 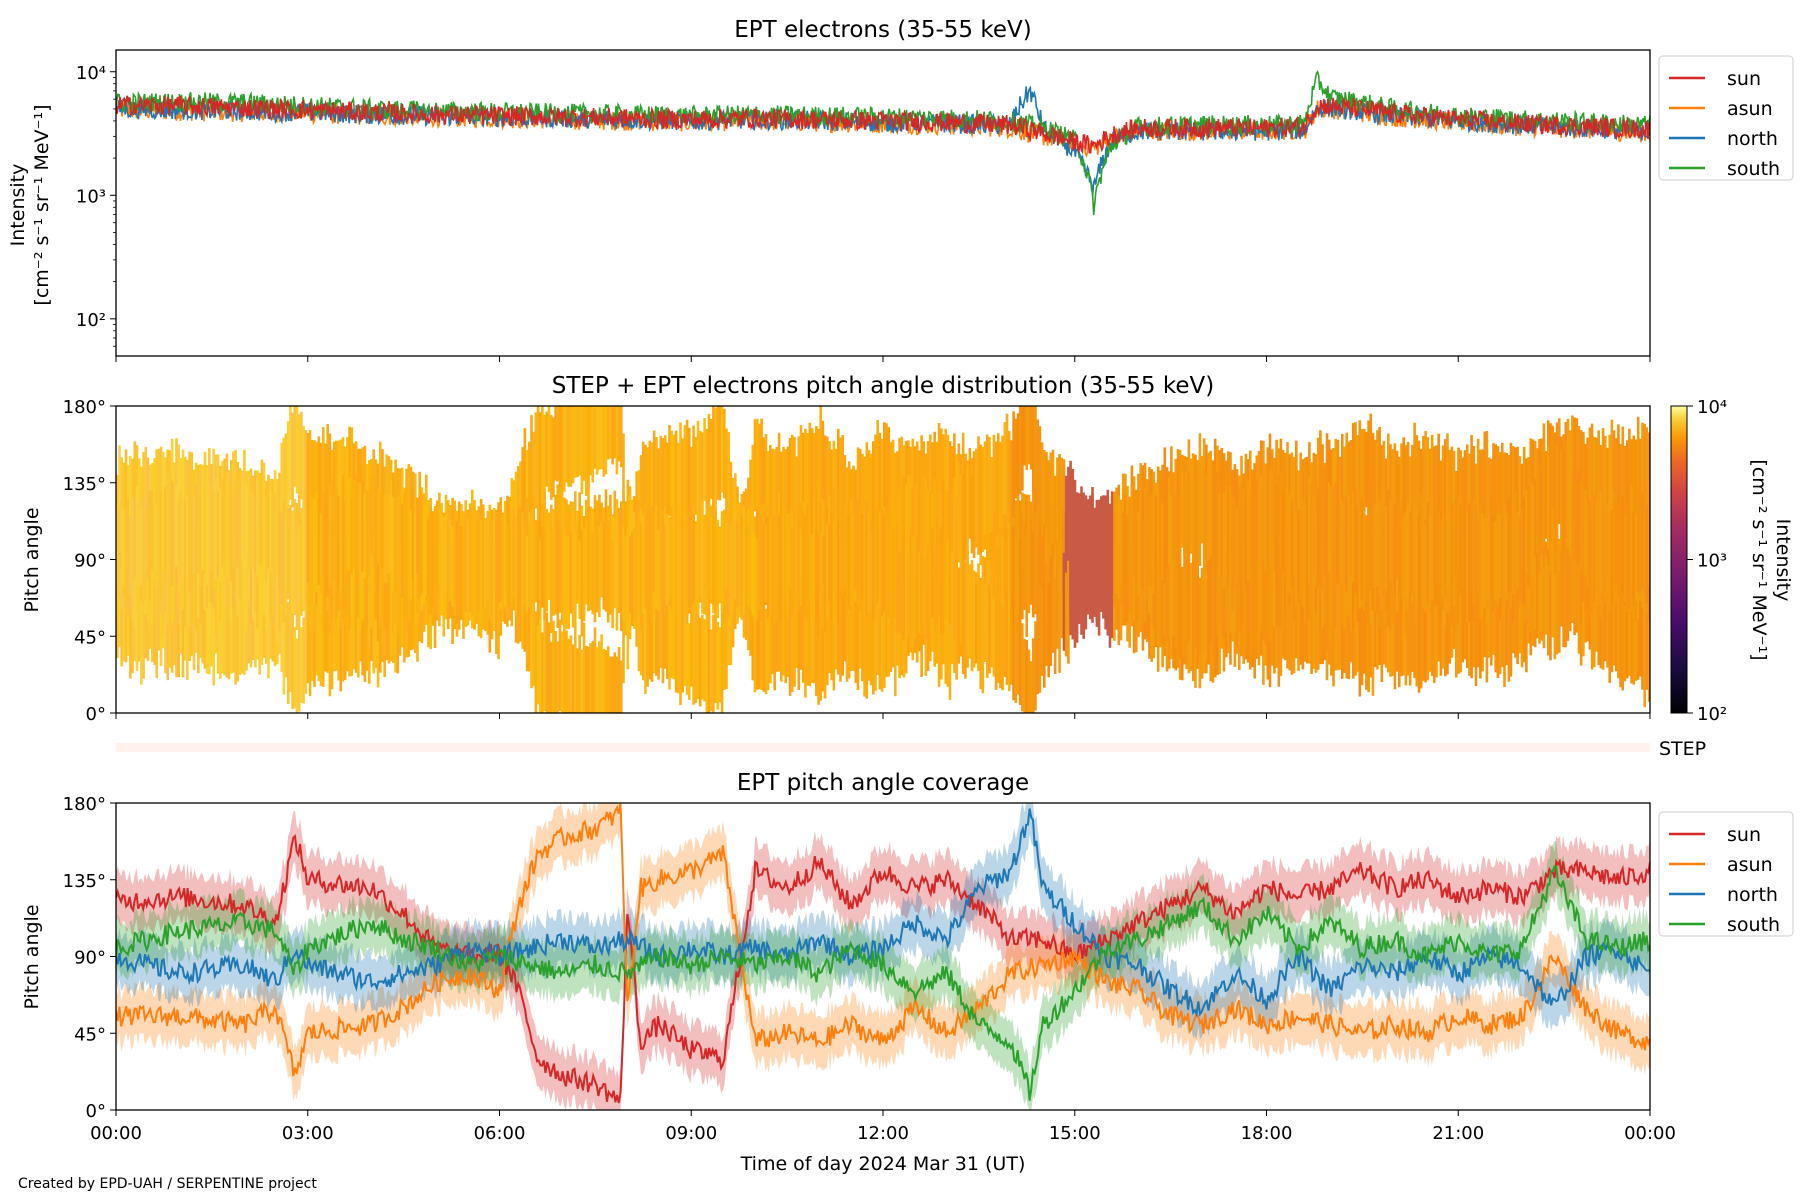 What do you see at coordinates (1679, 559) in the screenshot?
I see `colorbar` at bounding box center [1679, 559].